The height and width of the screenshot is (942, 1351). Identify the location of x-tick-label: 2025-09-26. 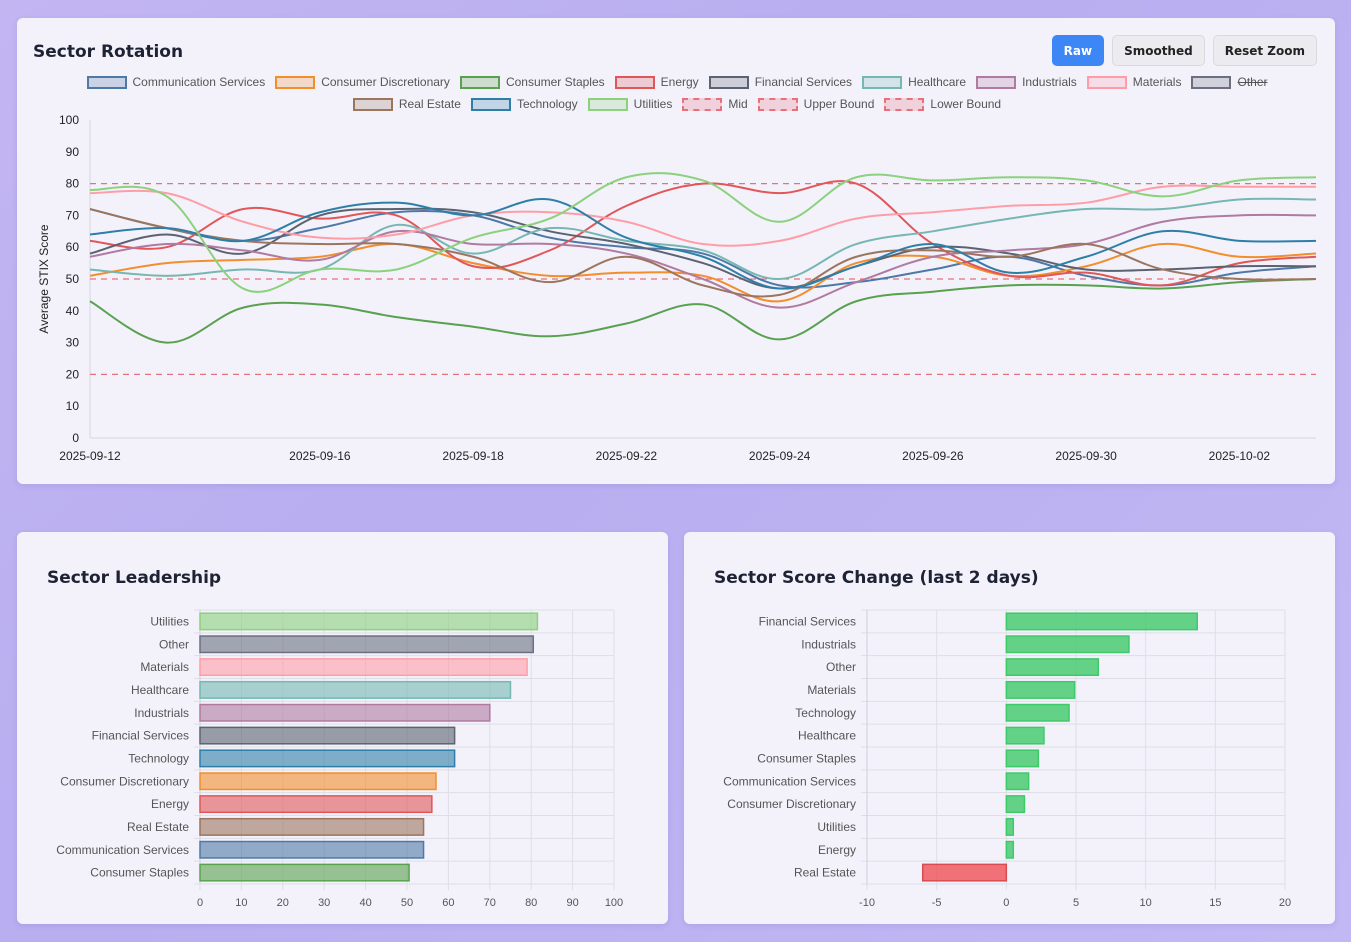
(933, 456).